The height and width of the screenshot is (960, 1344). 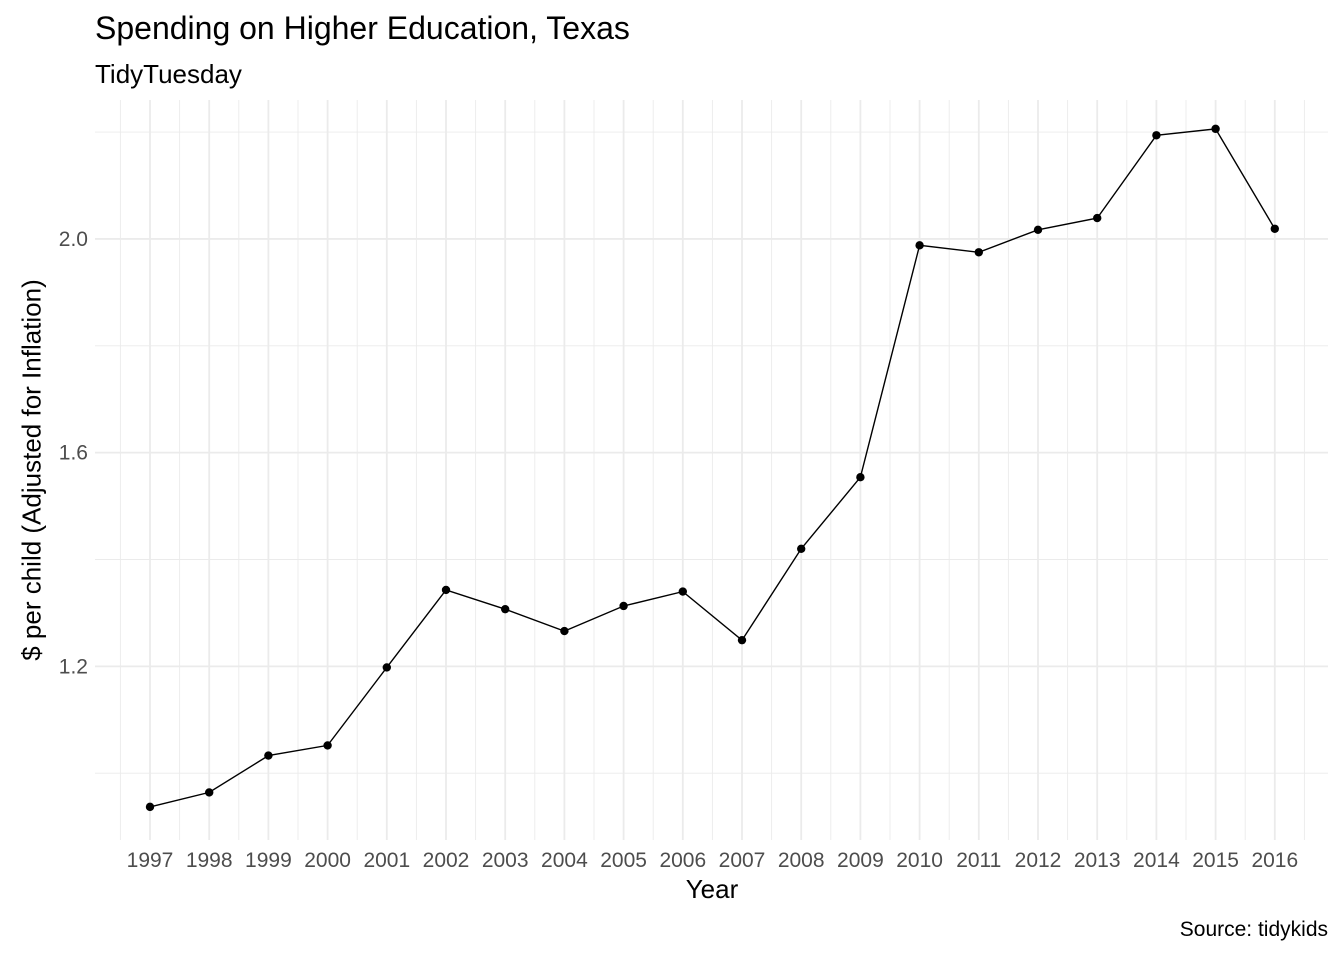 What do you see at coordinates (1156, 860) in the screenshot?
I see `x-tick-label: 2014` at bounding box center [1156, 860].